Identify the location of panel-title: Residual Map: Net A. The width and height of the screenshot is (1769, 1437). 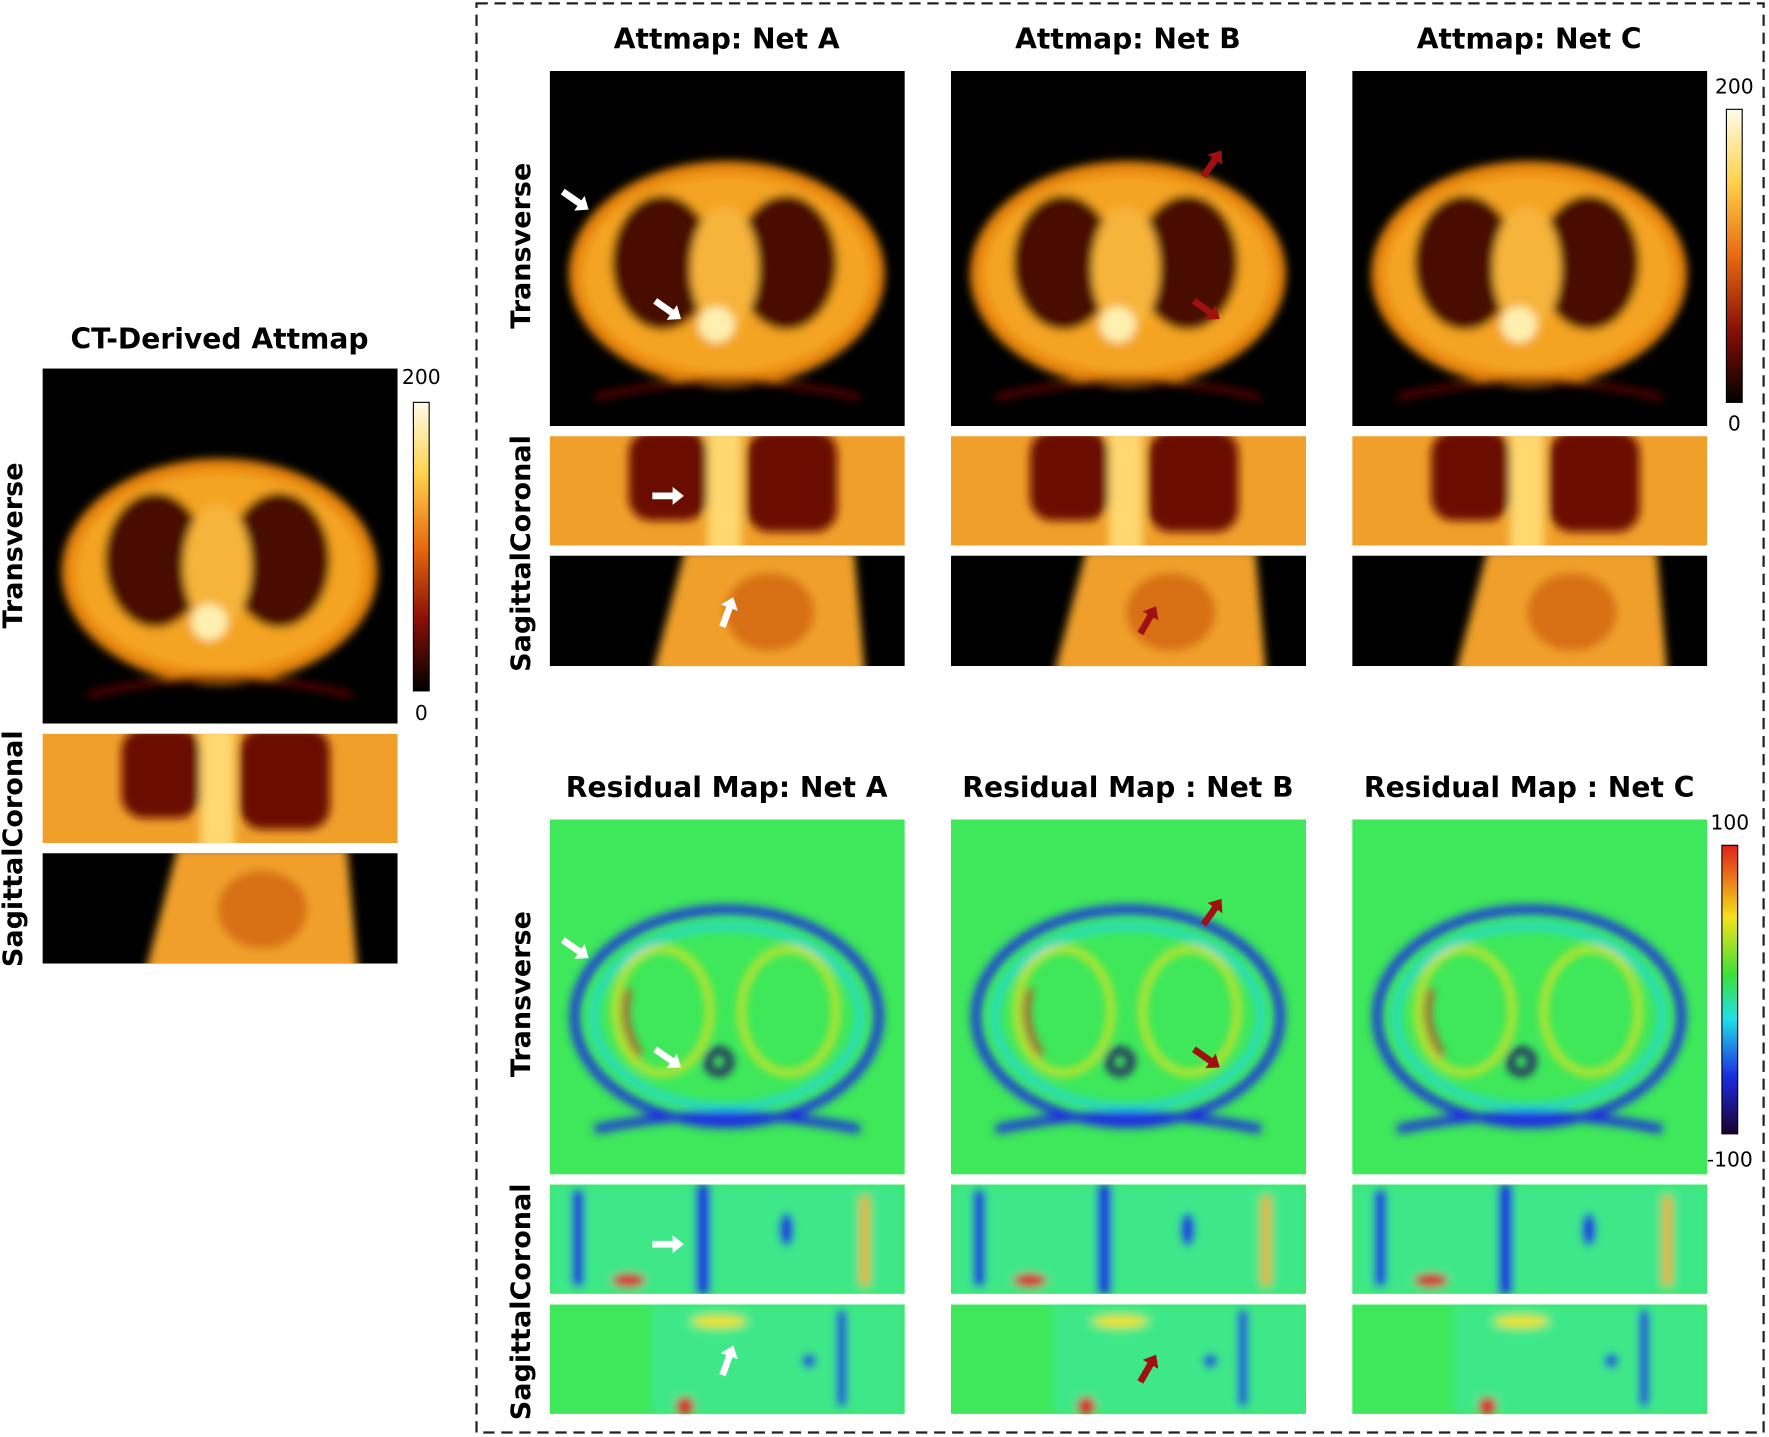
(727, 787).